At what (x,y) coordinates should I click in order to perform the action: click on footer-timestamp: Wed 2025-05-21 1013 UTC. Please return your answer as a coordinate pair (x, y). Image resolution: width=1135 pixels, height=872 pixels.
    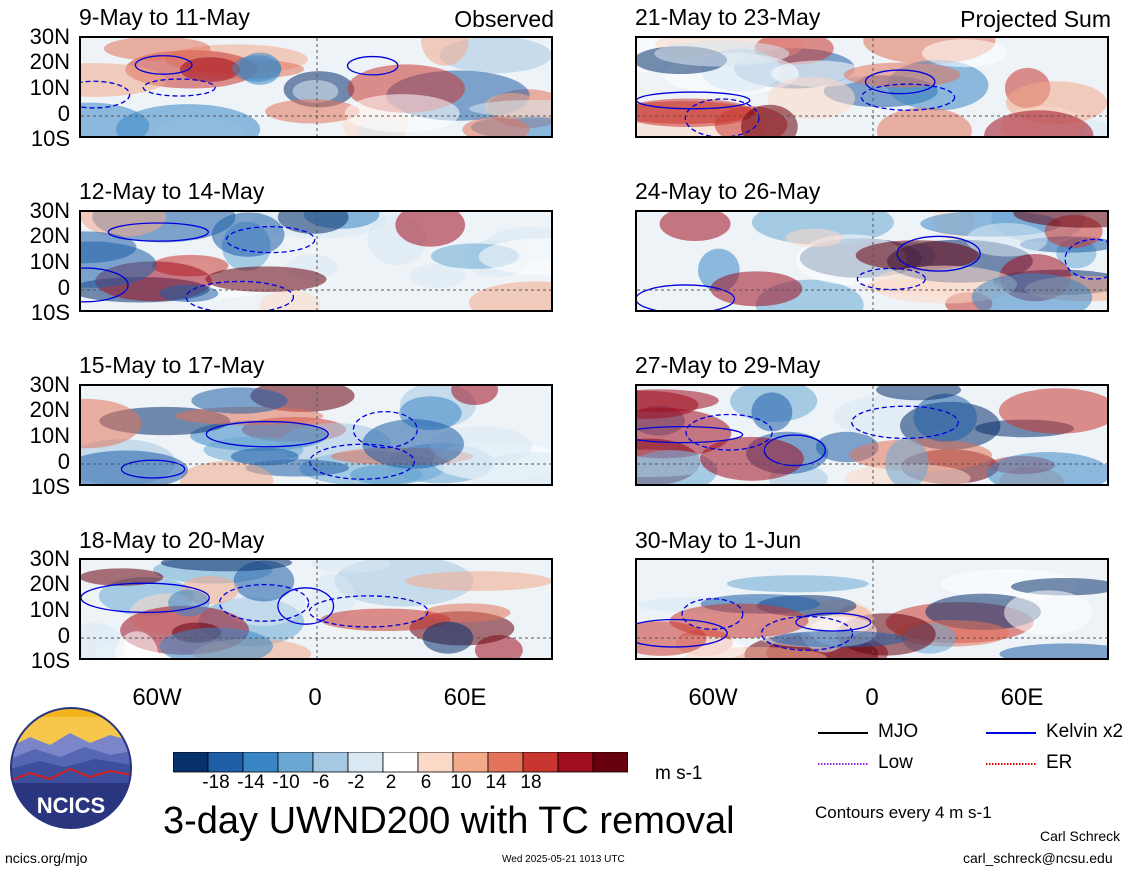
    Looking at the image, I should click on (563, 859).